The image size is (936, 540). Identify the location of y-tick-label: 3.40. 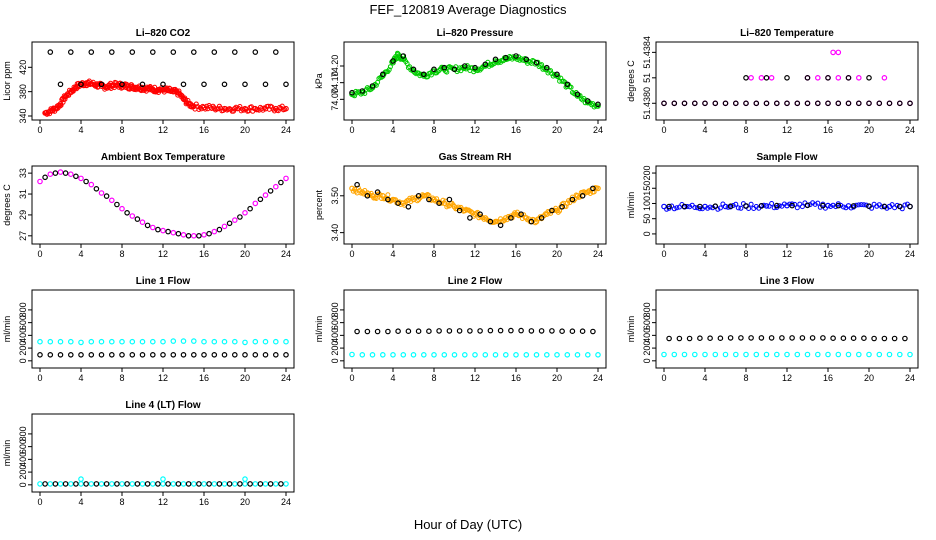
(335, 233).